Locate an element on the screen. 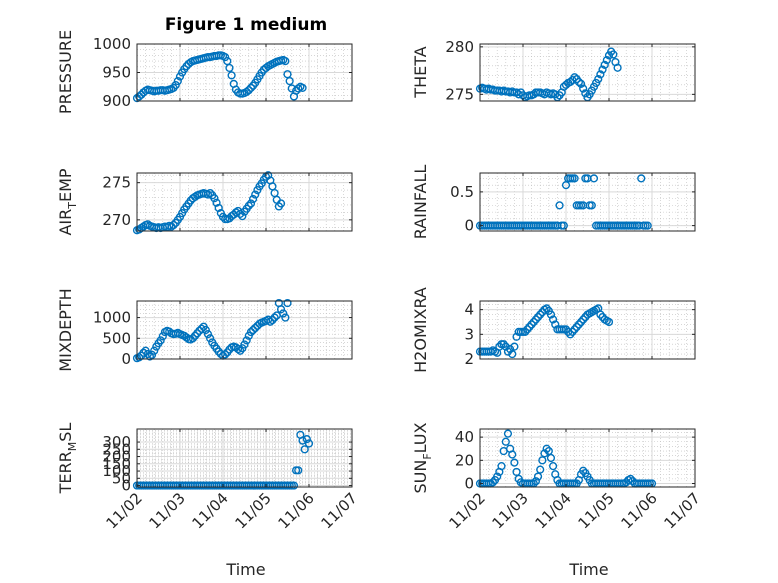 The width and height of the screenshot is (778, 583). subplot-air_temp: 270 275 AIRTEMP is located at coordinates (204, 202).